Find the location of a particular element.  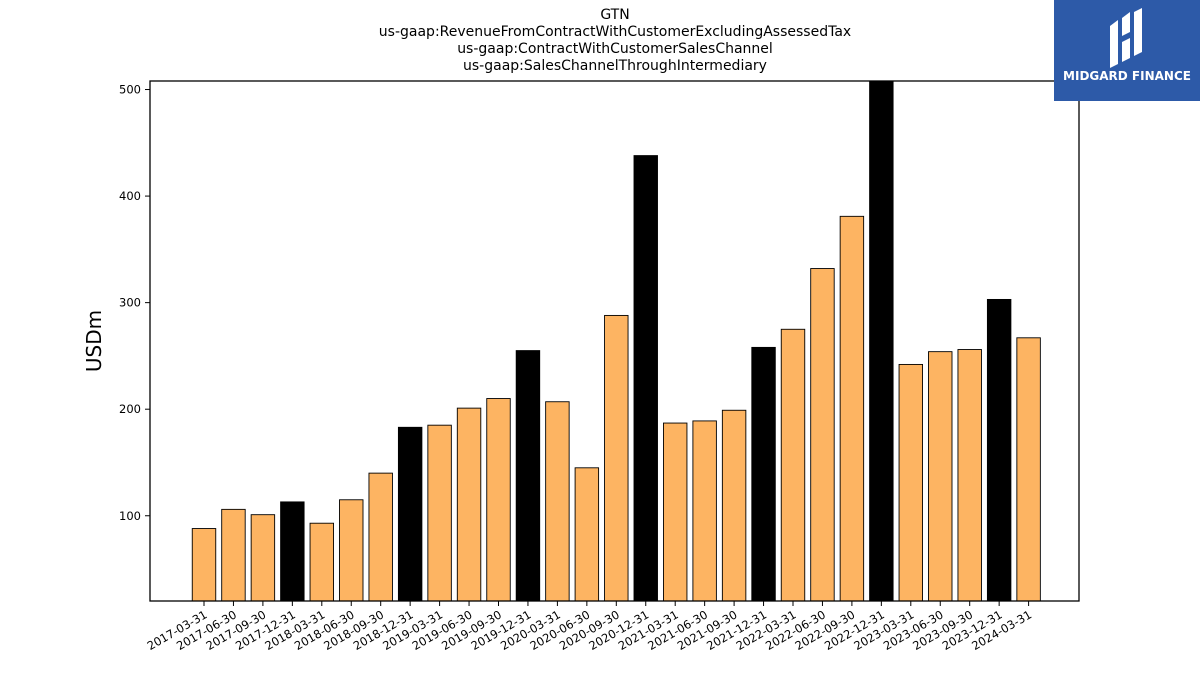

y-tick-label: 200 is located at coordinates (130, 409).